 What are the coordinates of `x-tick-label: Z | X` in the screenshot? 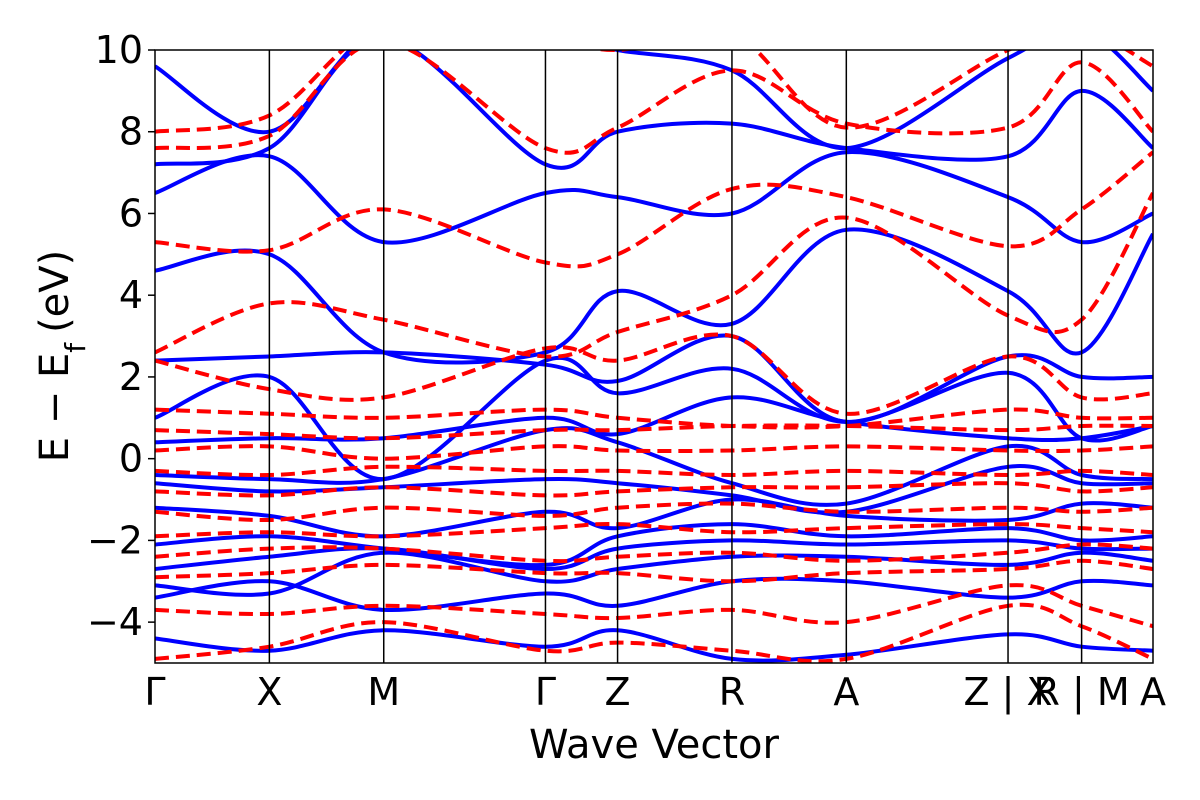 It's located at (1008, 692).